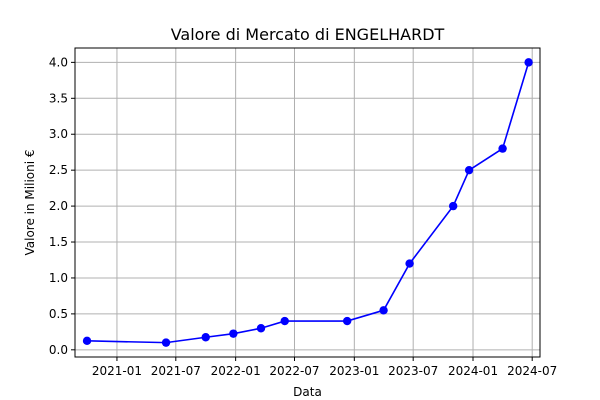 The width and height of the screenshot is (600, 400). What do you see at coordinates (294, 371) in the screenshot?
I see `x-tick-label: 2022-07` at bounding box center [294, 371].